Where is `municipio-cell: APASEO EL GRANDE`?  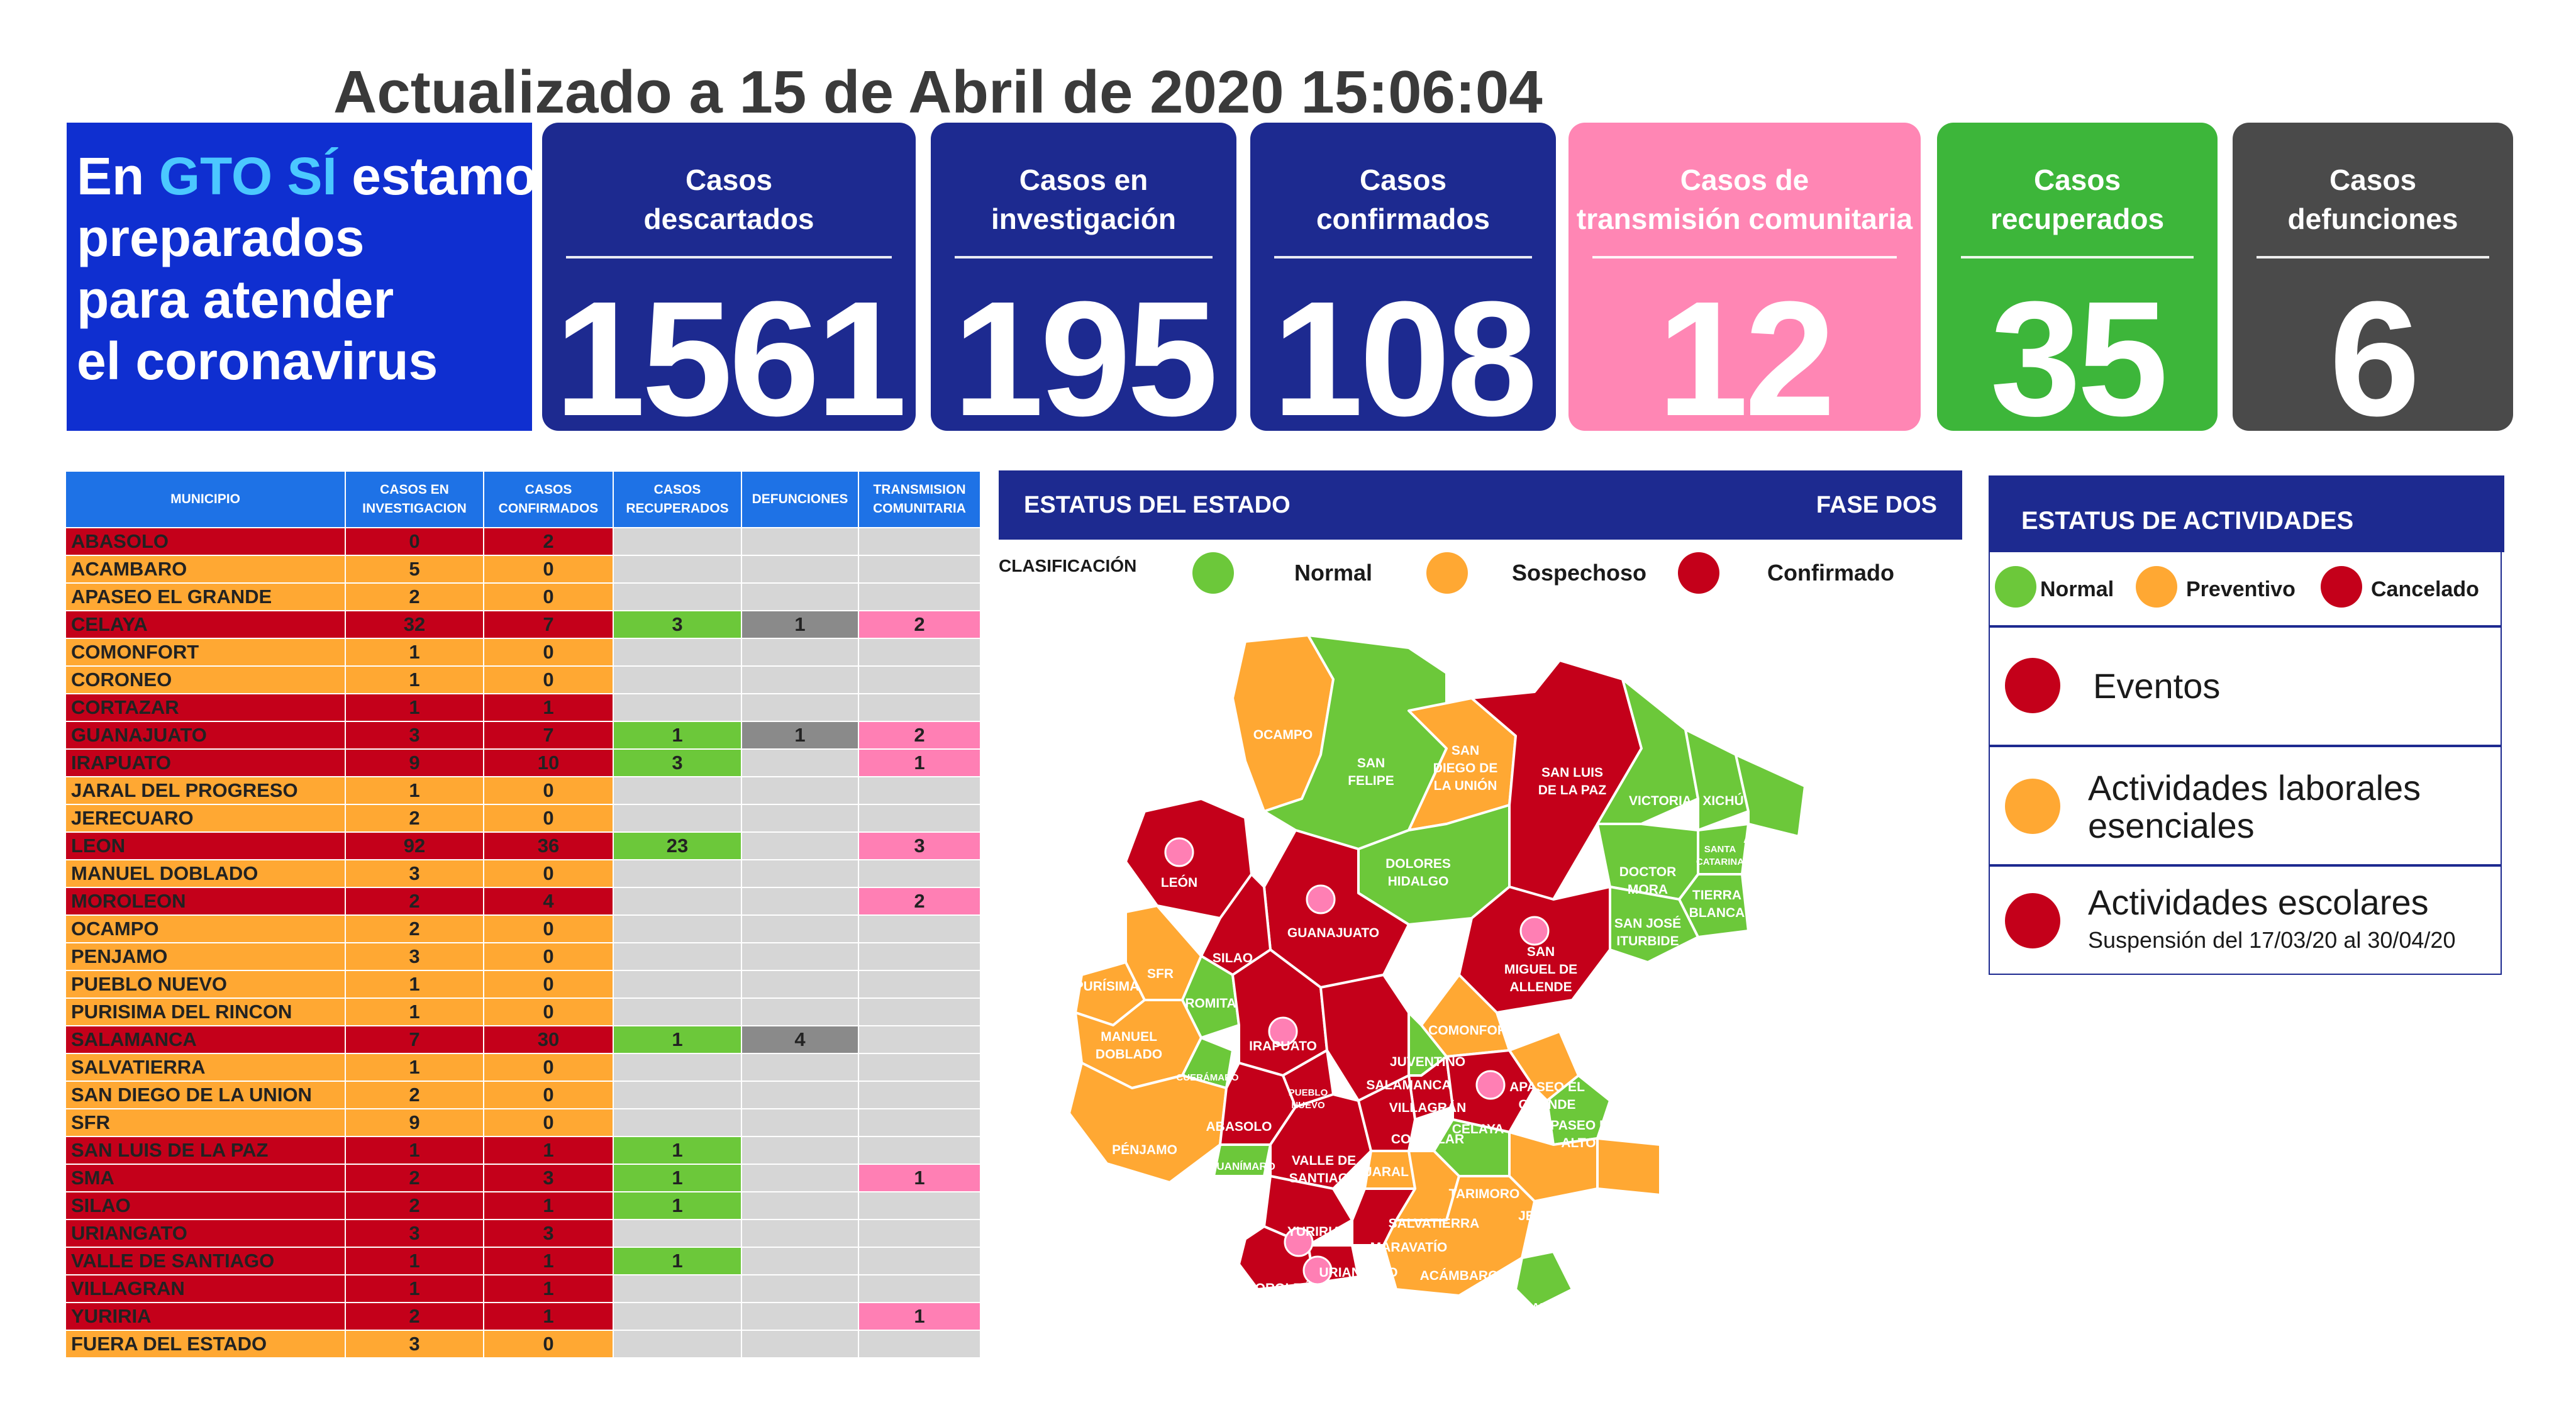 municipio-cell: APASEO EL GRANDE is located at coordinates (205, 596).